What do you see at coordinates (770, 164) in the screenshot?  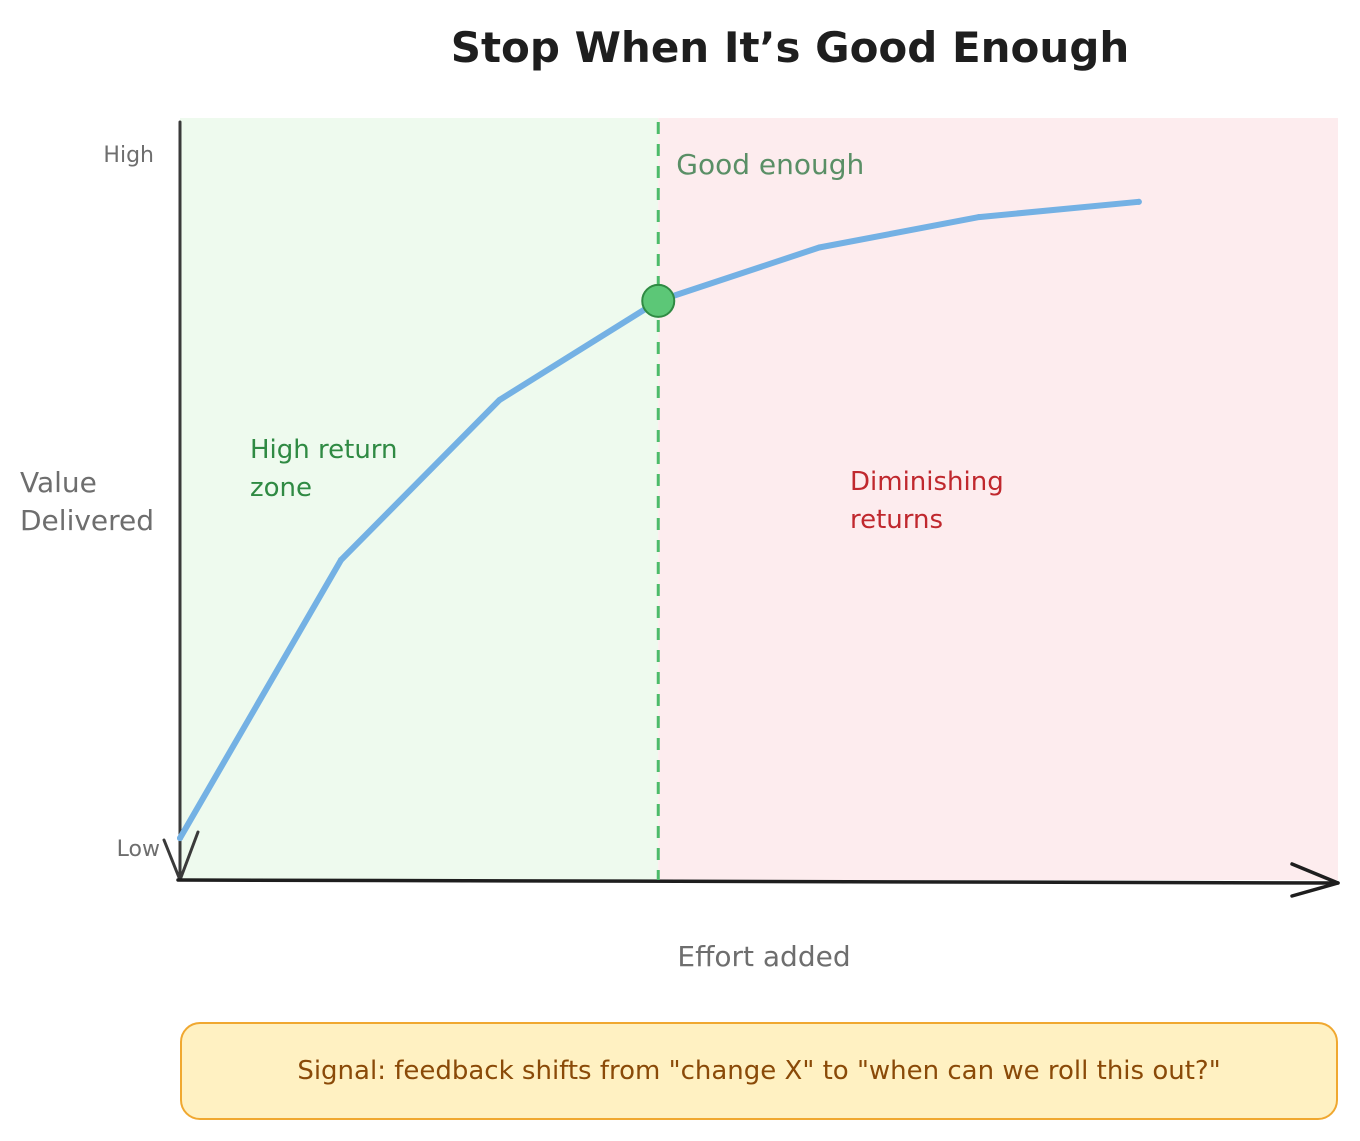 I see `good-enough-label: Good enough` at bounding box center [770, 164].